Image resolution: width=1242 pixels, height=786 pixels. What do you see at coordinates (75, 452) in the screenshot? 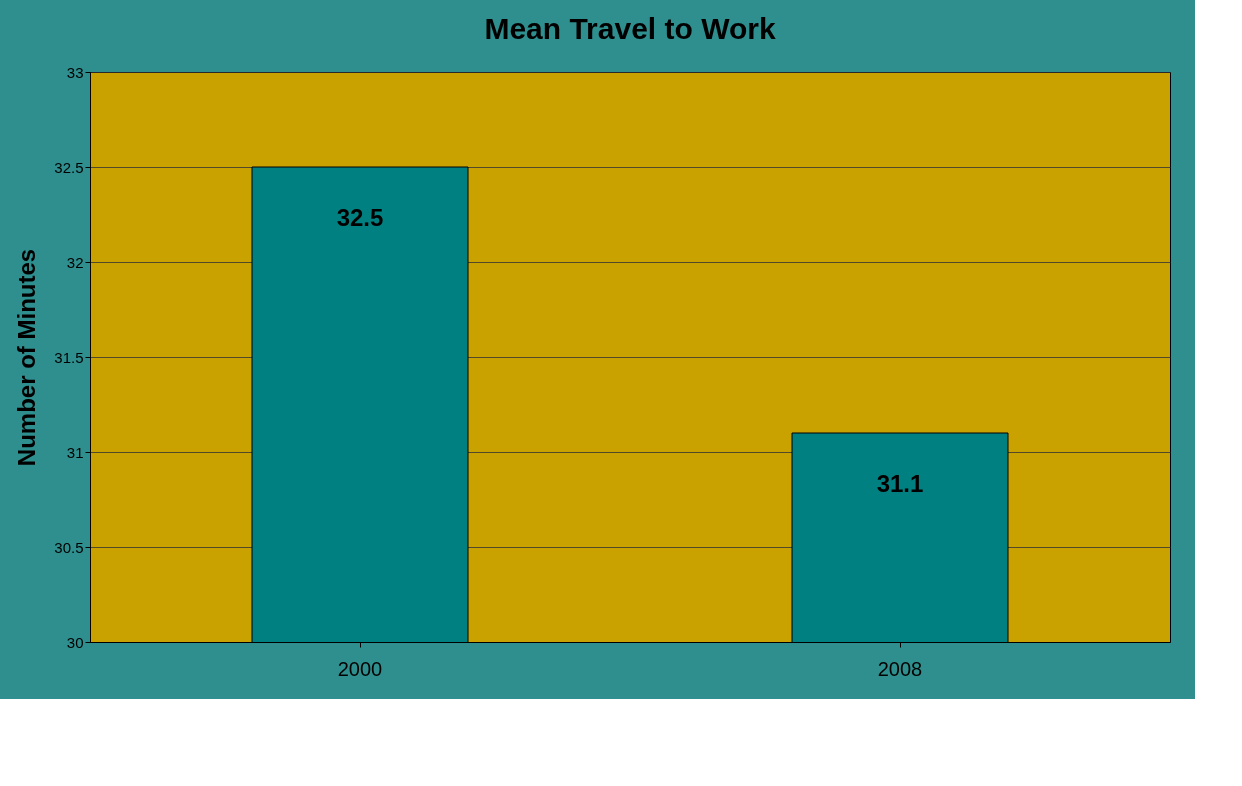
I see `y-tick-label: 31` at bounding box center [75, 452].